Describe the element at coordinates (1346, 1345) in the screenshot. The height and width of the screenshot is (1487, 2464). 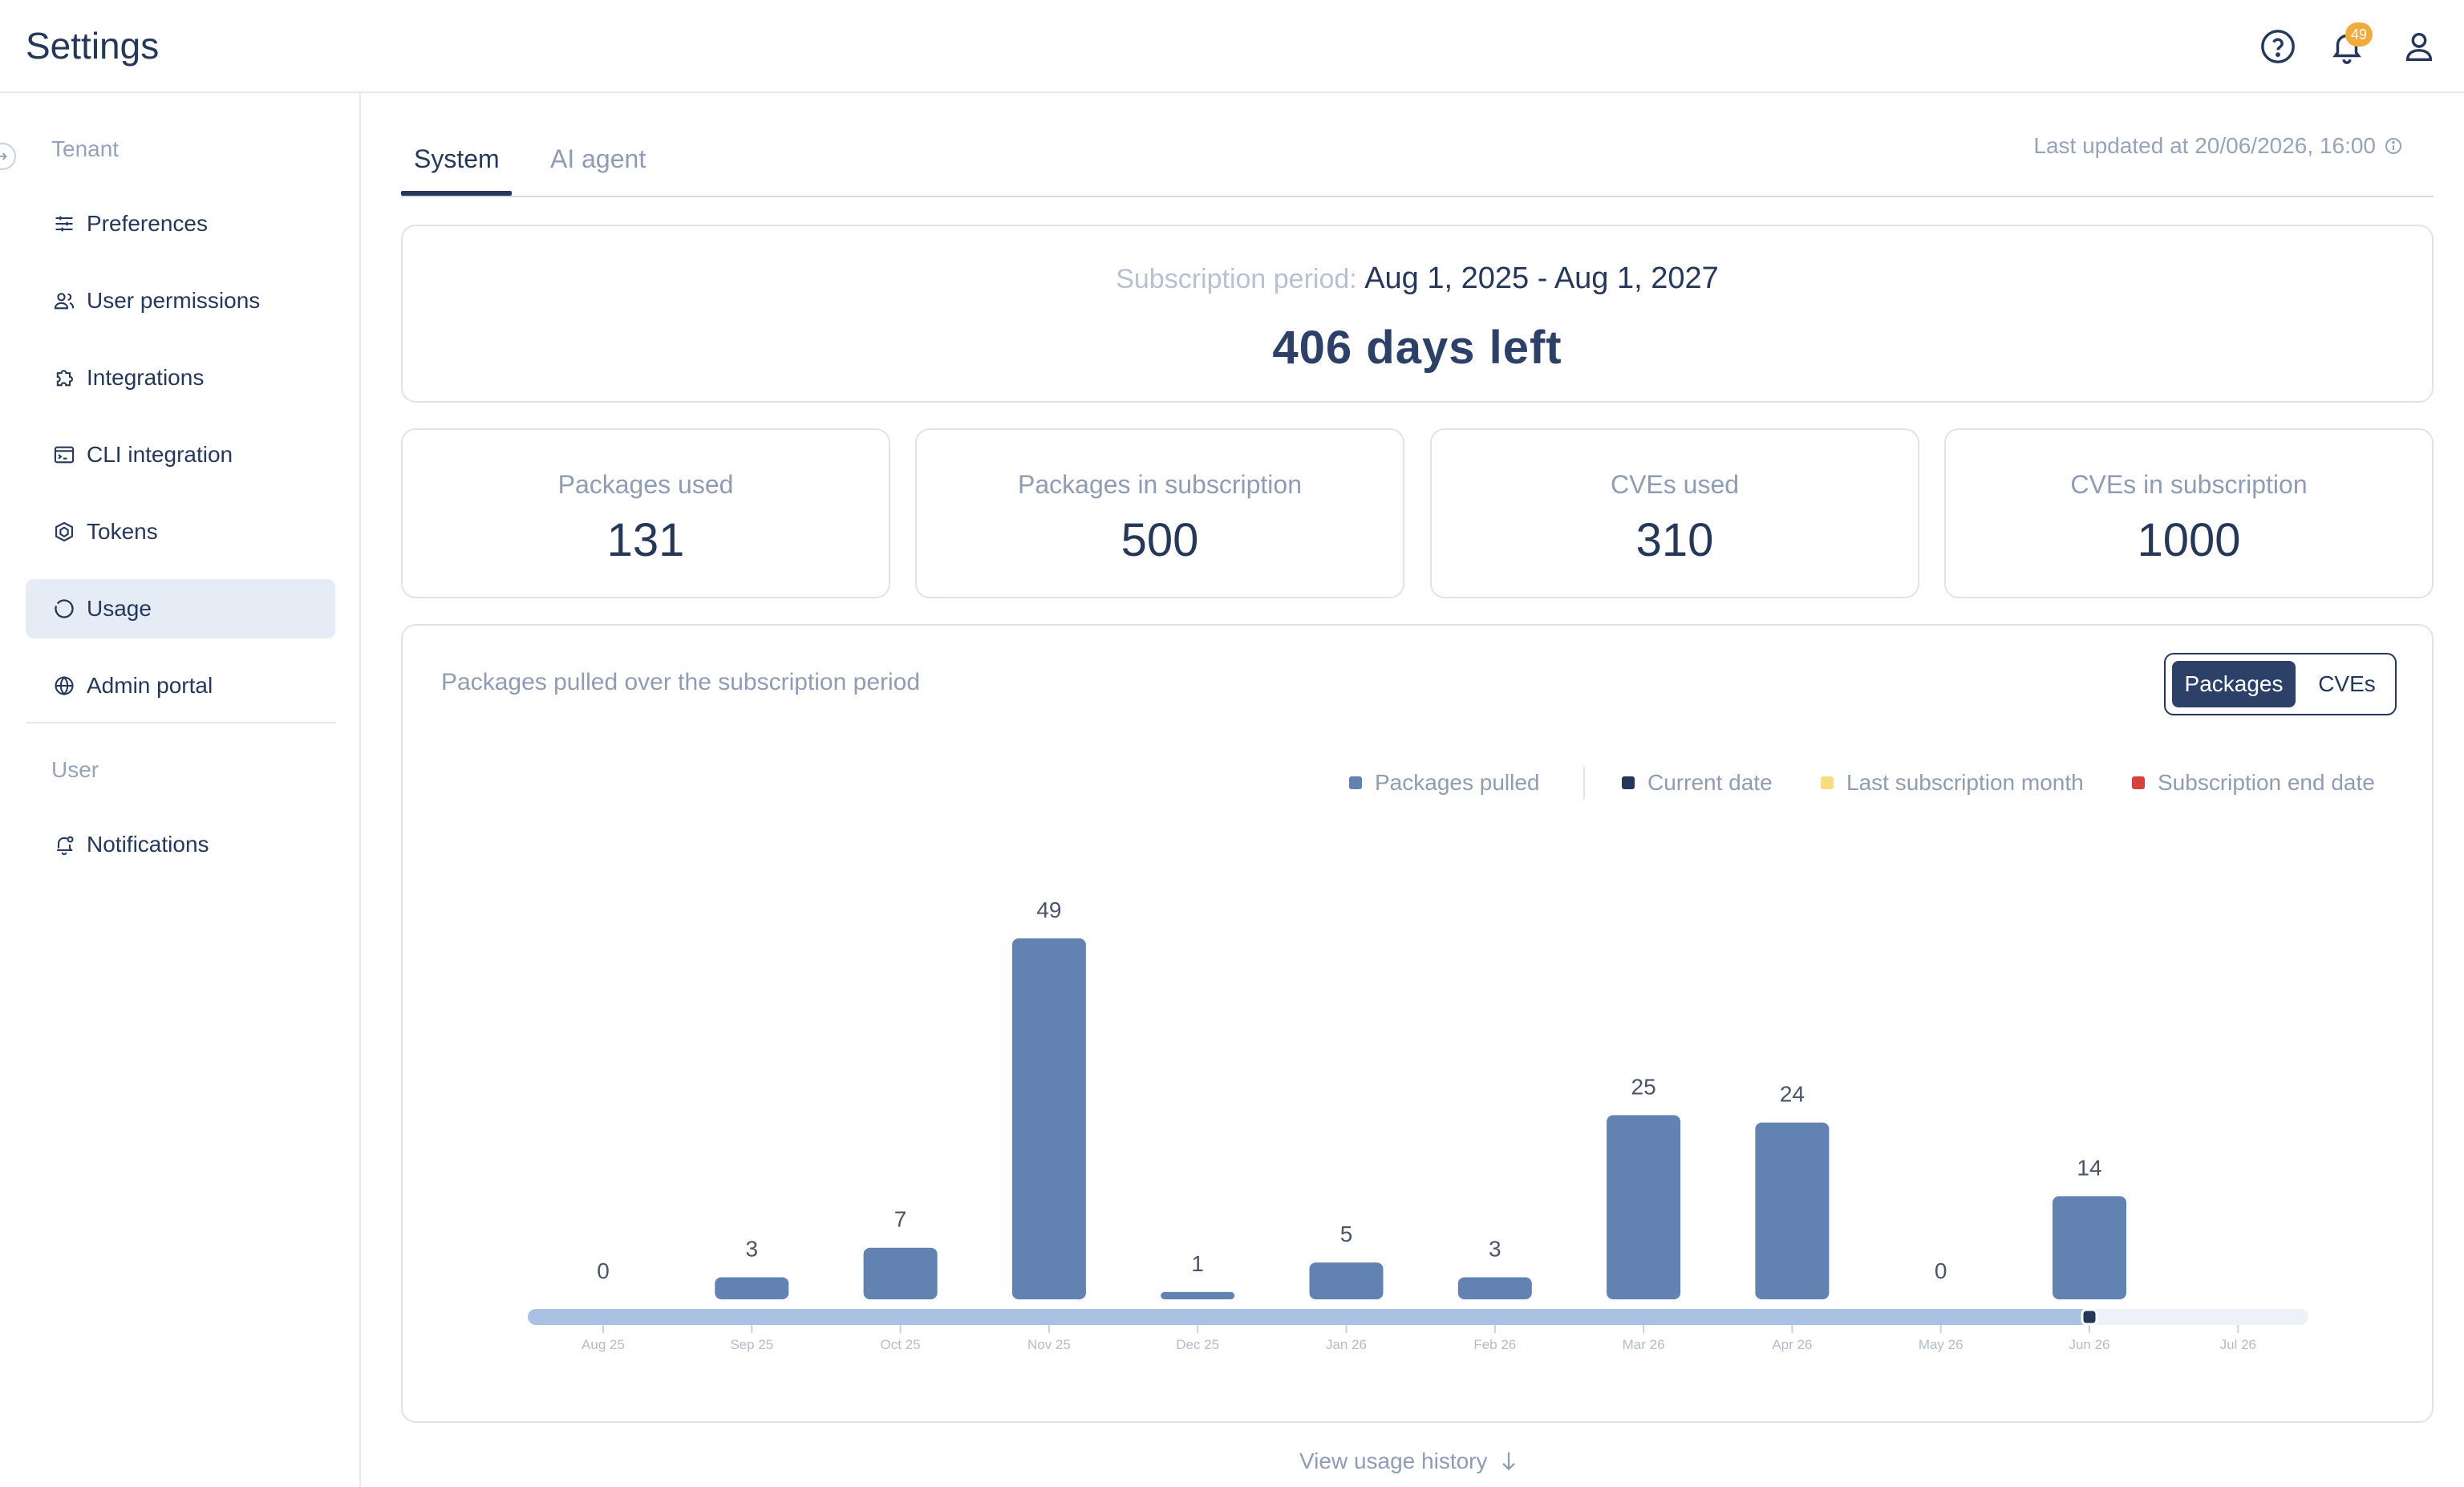
I see `x-axis-tick-label: Jan 26` at that location.